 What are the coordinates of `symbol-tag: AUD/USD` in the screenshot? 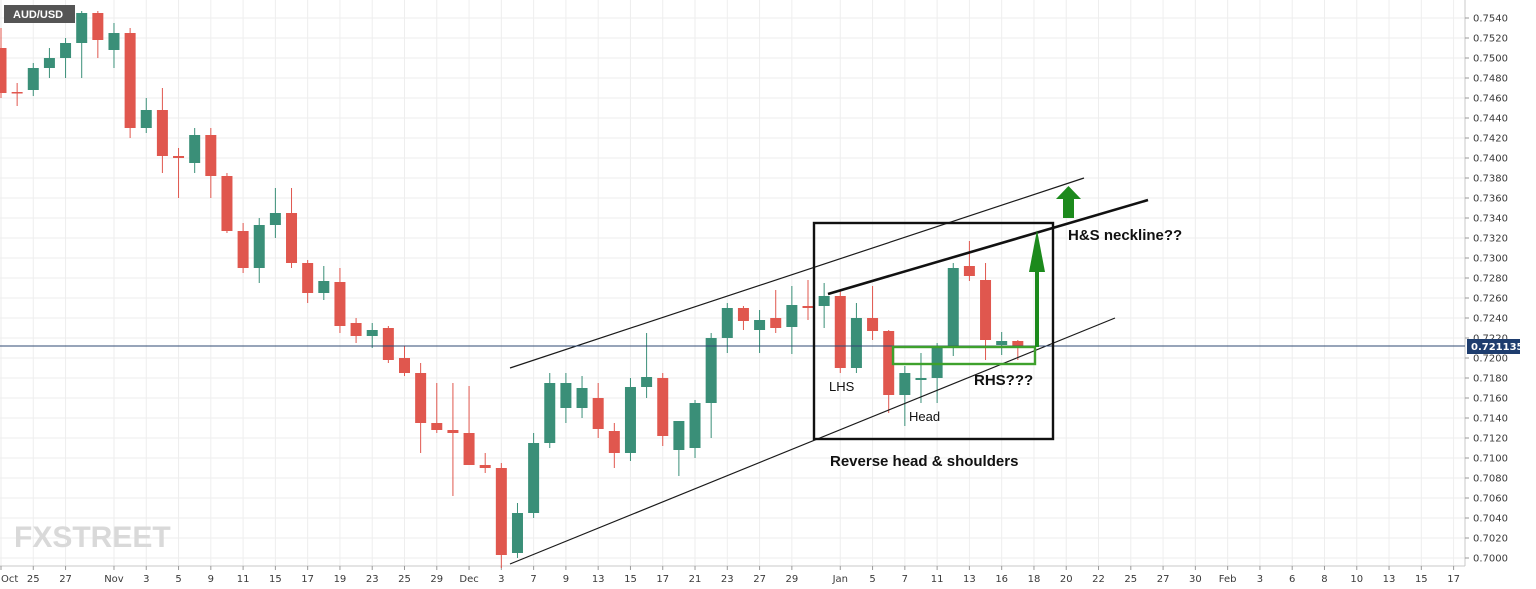 It's located at (39, 14).